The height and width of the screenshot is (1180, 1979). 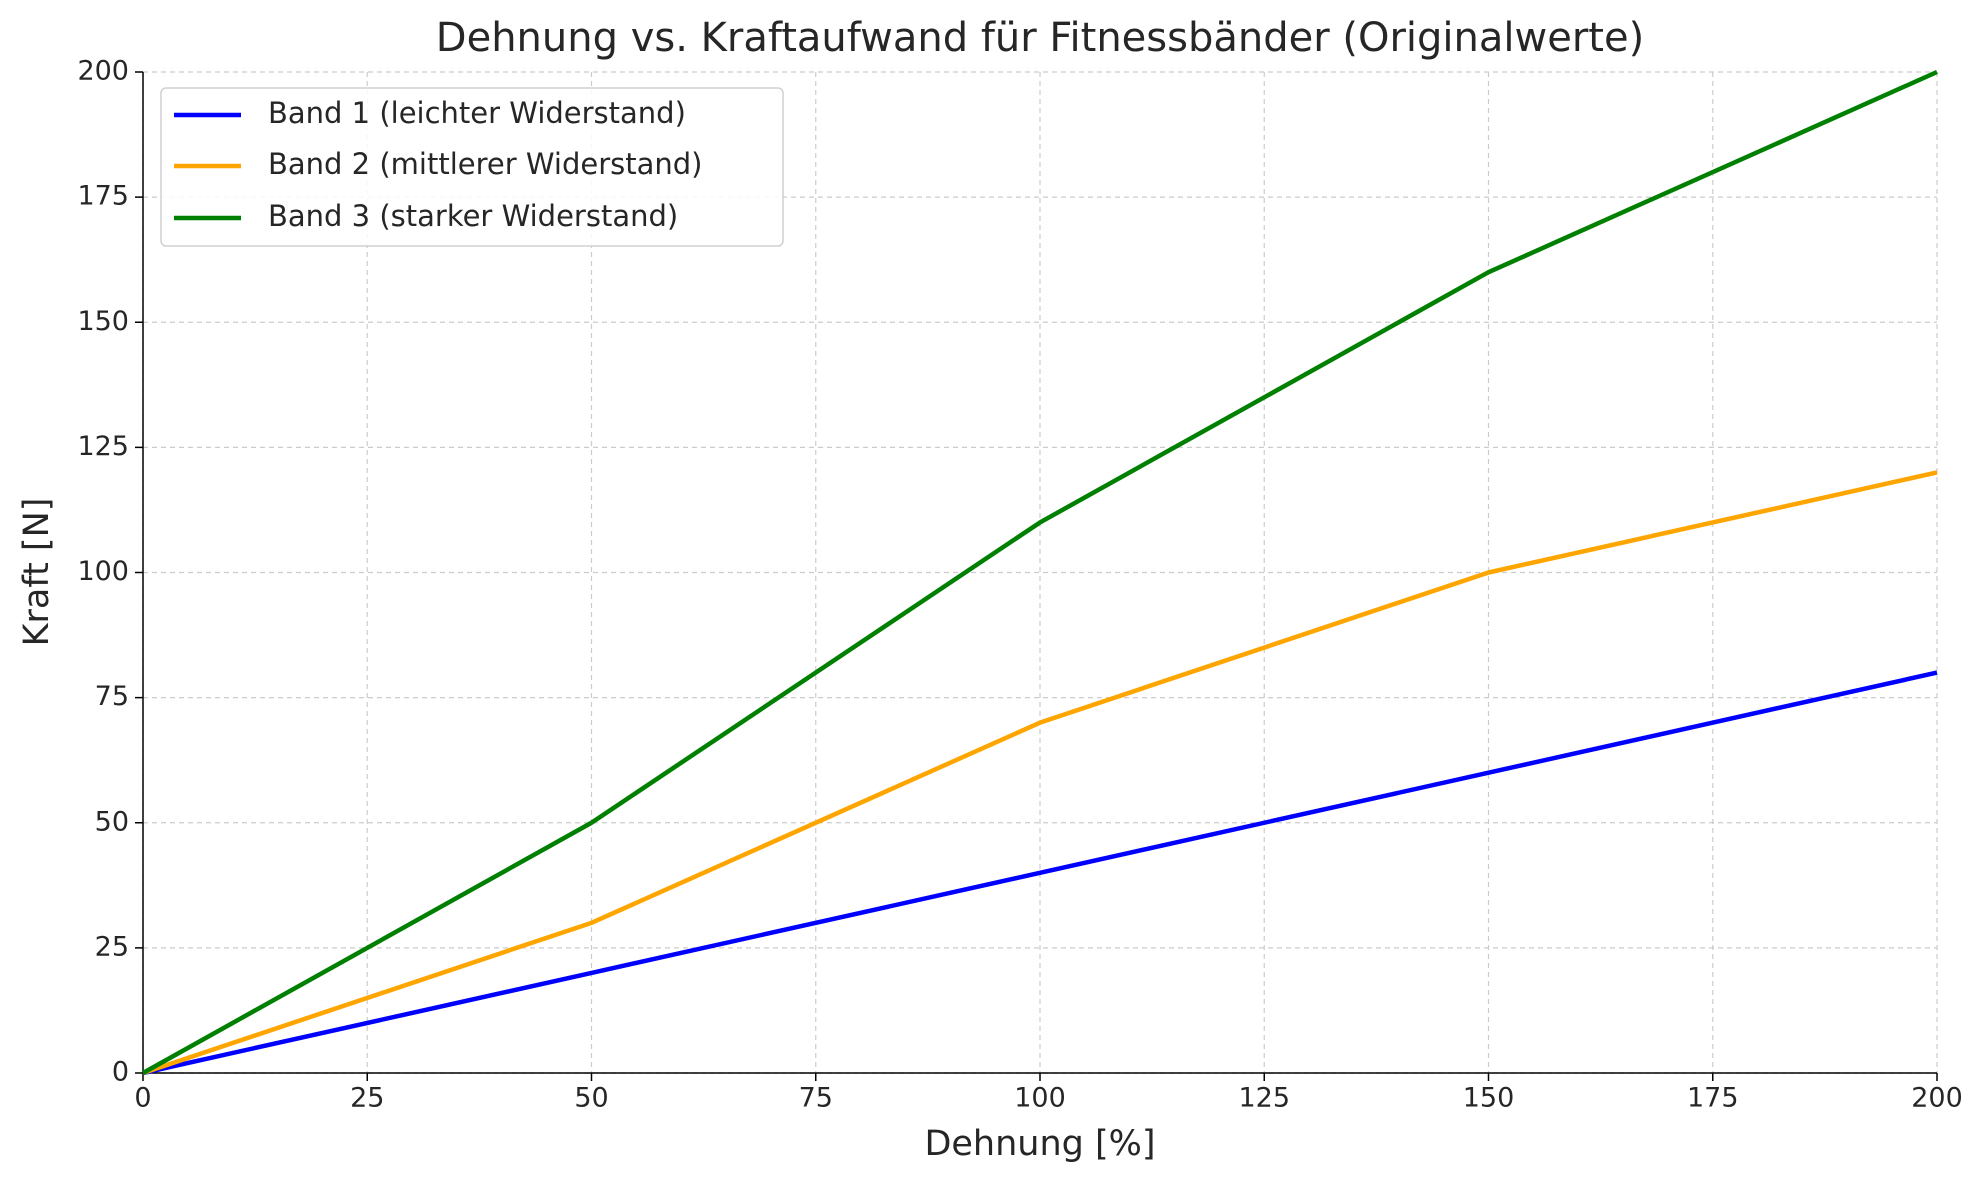 I want to click on x-tick-label: 200, so click(x=1937, y=1098).